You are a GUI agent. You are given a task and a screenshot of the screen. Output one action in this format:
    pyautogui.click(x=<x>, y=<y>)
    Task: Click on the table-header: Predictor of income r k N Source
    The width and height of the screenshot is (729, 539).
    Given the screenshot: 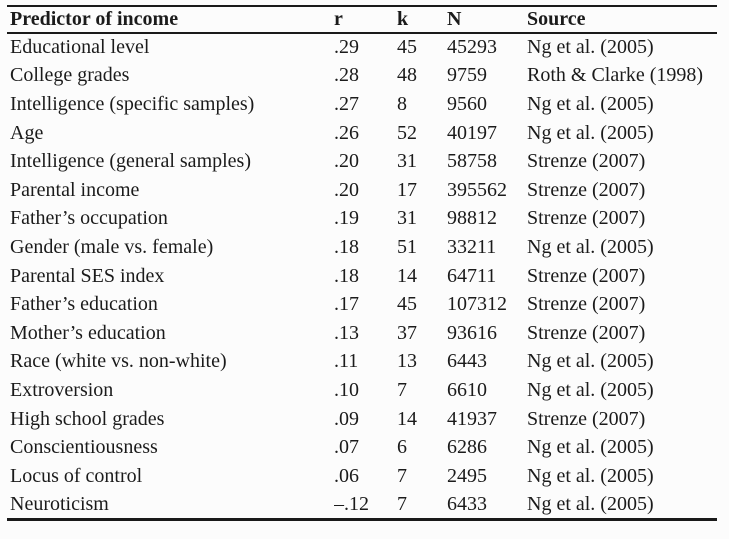 What is the action you would take?
    pyautogui.click(x=362, y=20)
    